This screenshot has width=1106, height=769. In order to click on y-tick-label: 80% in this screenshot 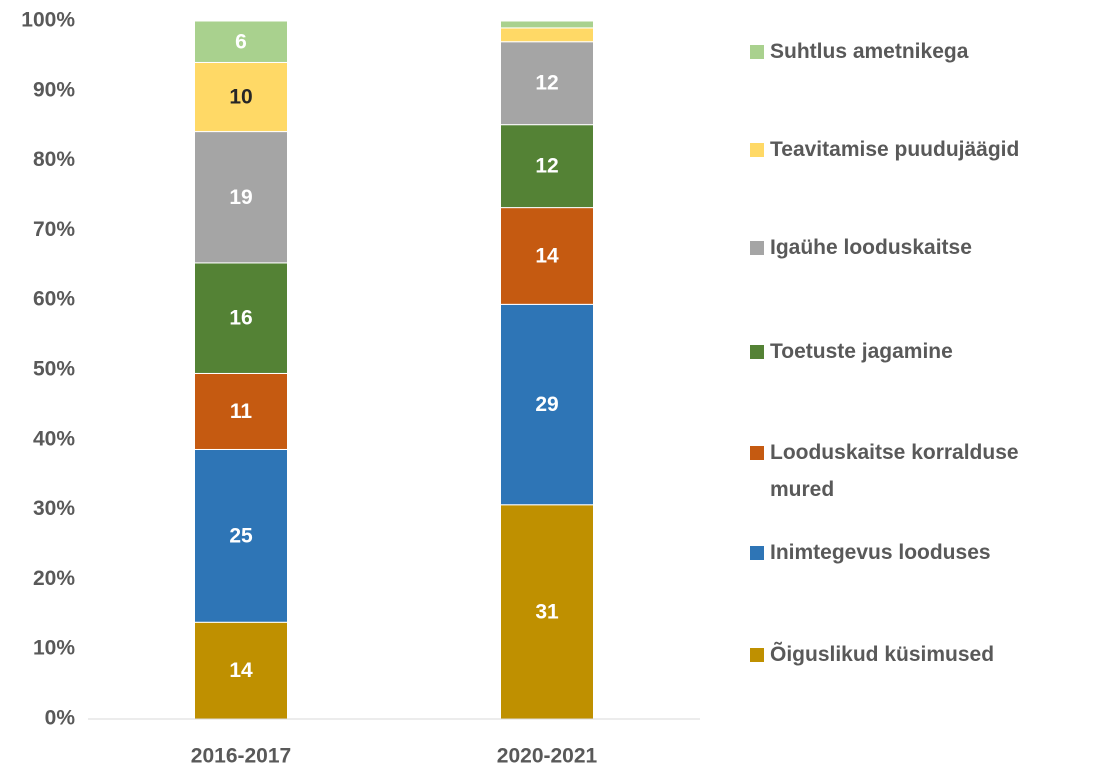, I will do `click(54, 159)`.